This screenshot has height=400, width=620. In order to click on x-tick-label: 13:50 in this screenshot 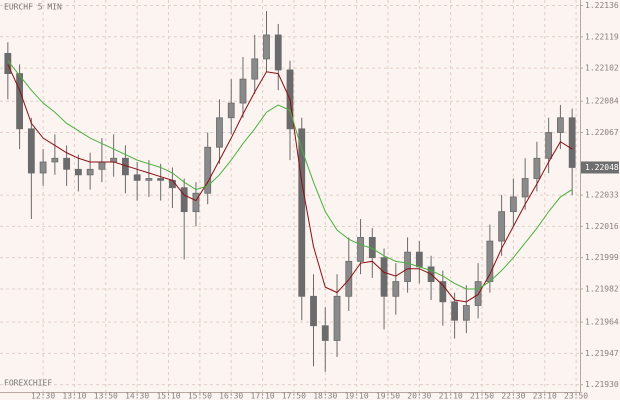, I will do `click(106, 396)`.